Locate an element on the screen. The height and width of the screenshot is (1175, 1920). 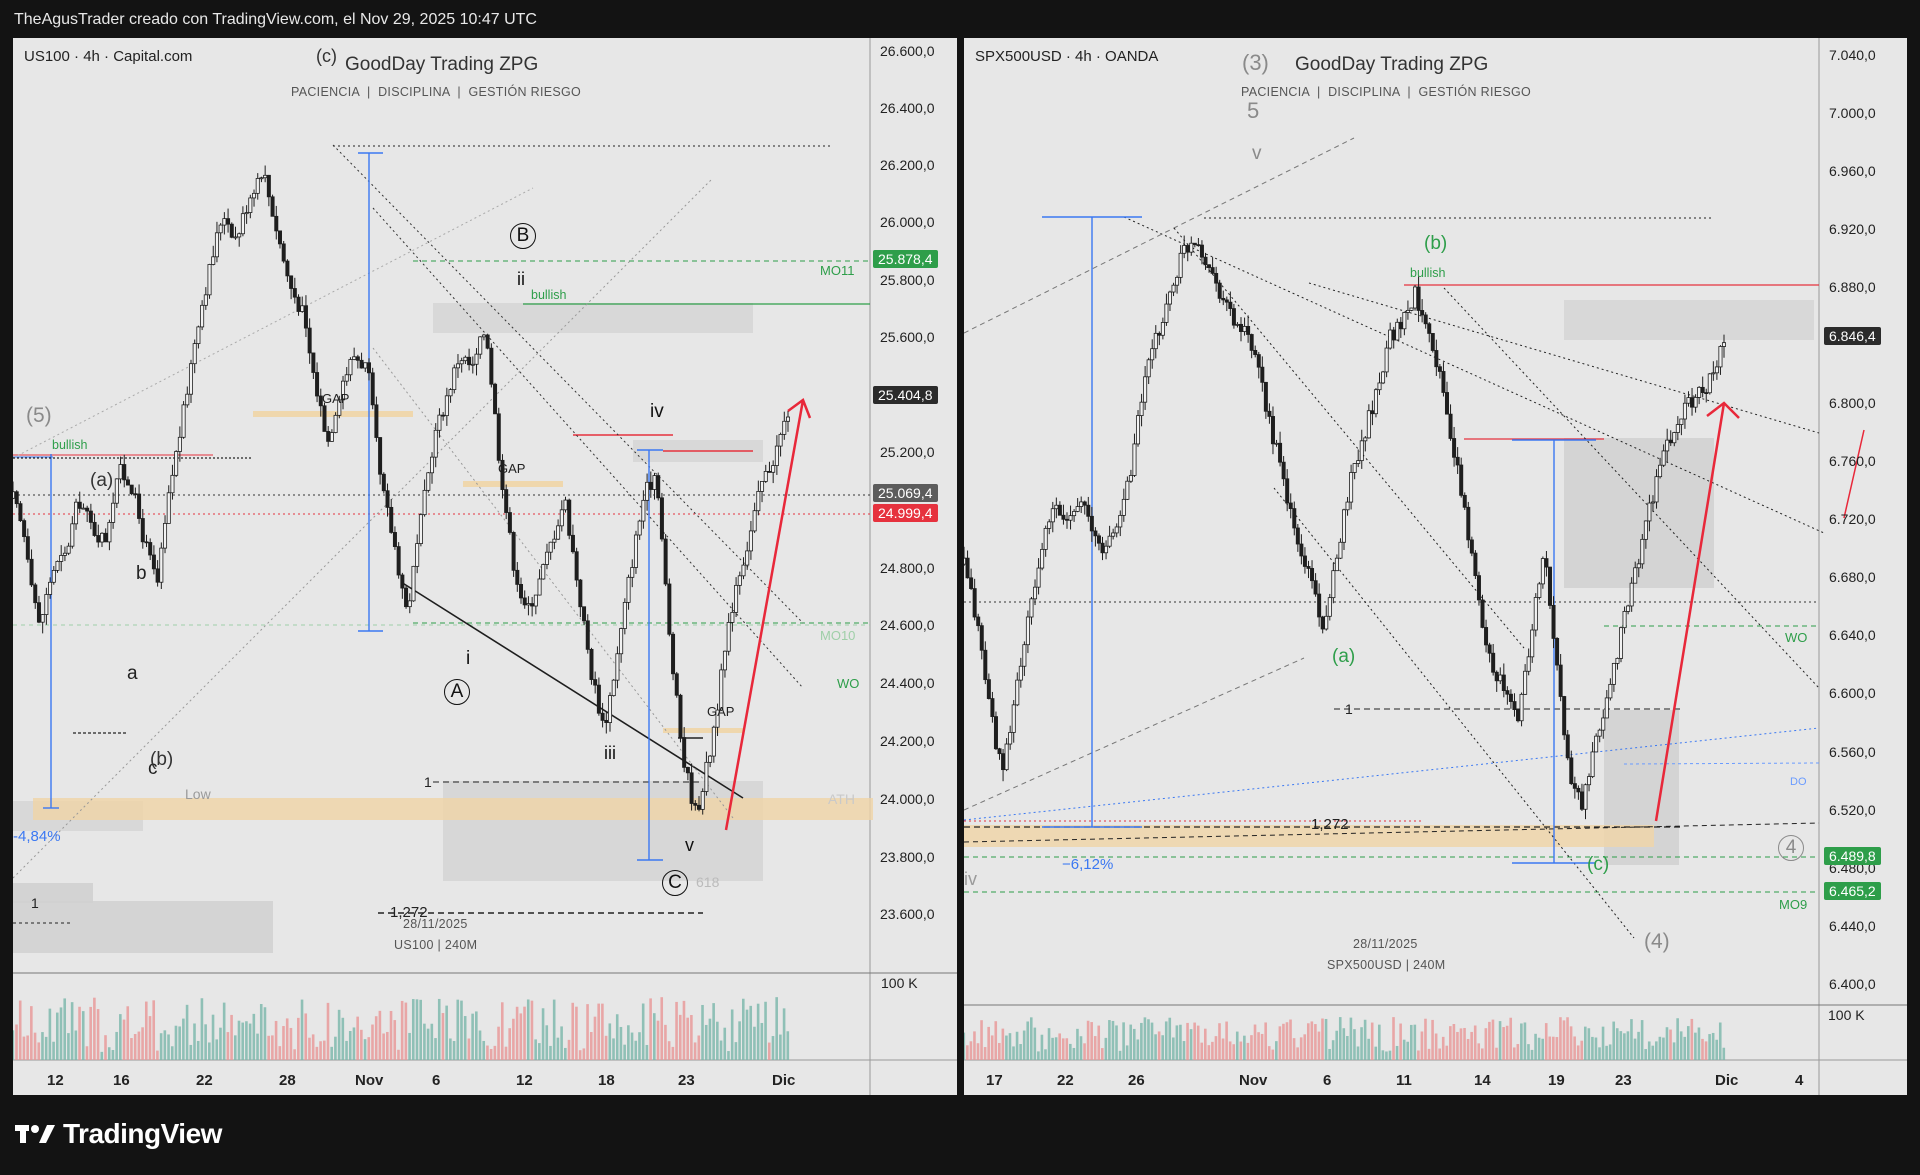
wave-label-b-paren: (b) is located at coordinates (162, 759).